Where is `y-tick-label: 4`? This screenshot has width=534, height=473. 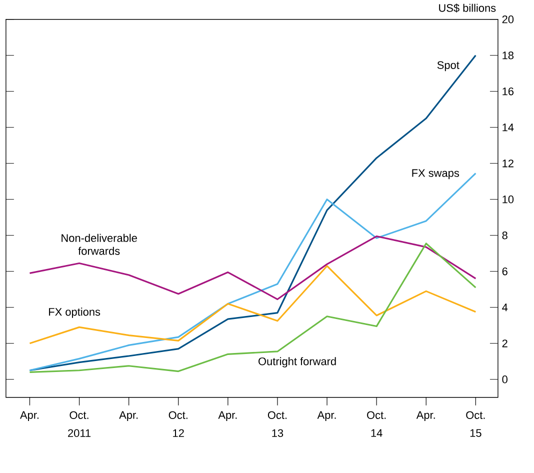 y-tick-label: 4 is located at coordinates (505, 308).